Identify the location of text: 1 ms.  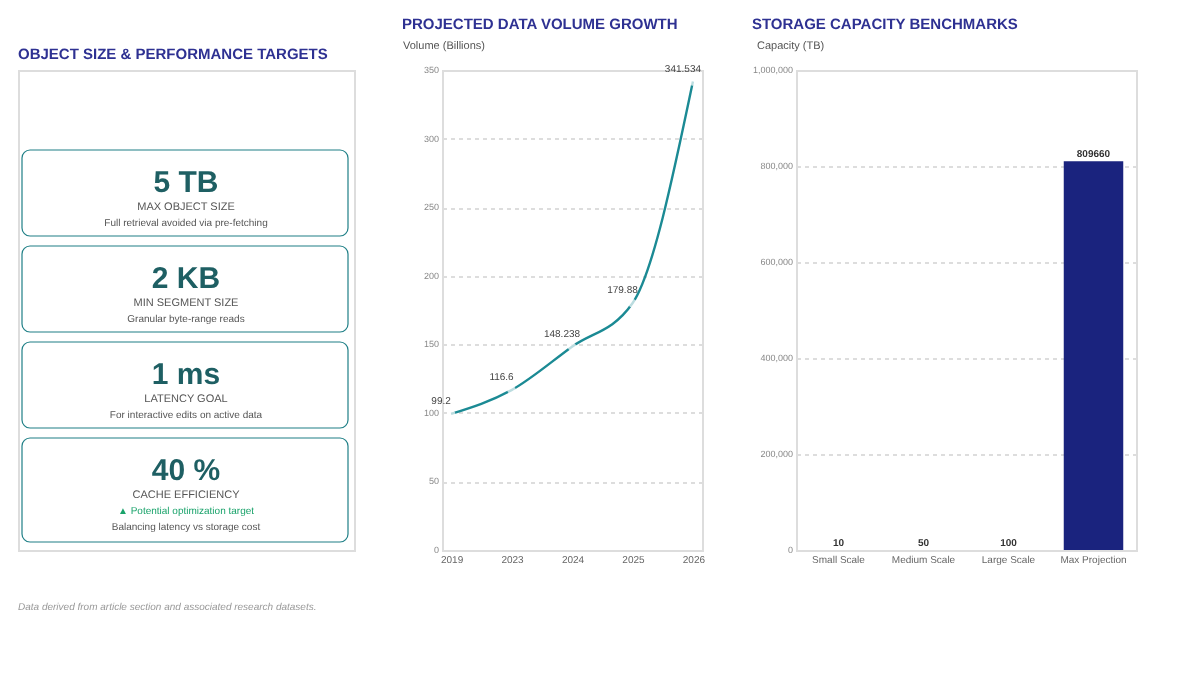
(186, 375).